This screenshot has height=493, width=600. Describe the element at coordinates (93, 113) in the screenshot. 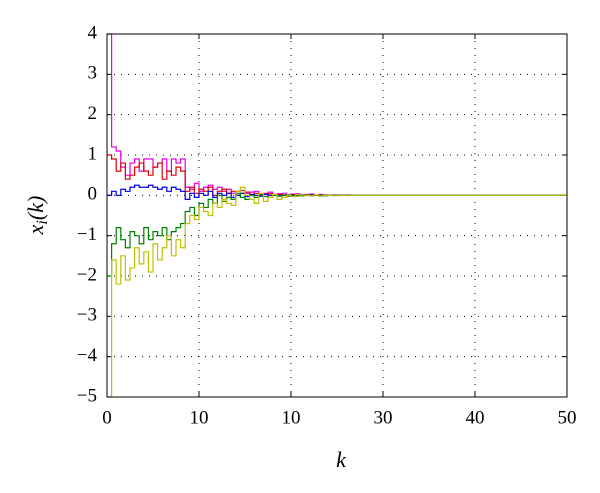

I see `y-tick-label: 2` at that location.